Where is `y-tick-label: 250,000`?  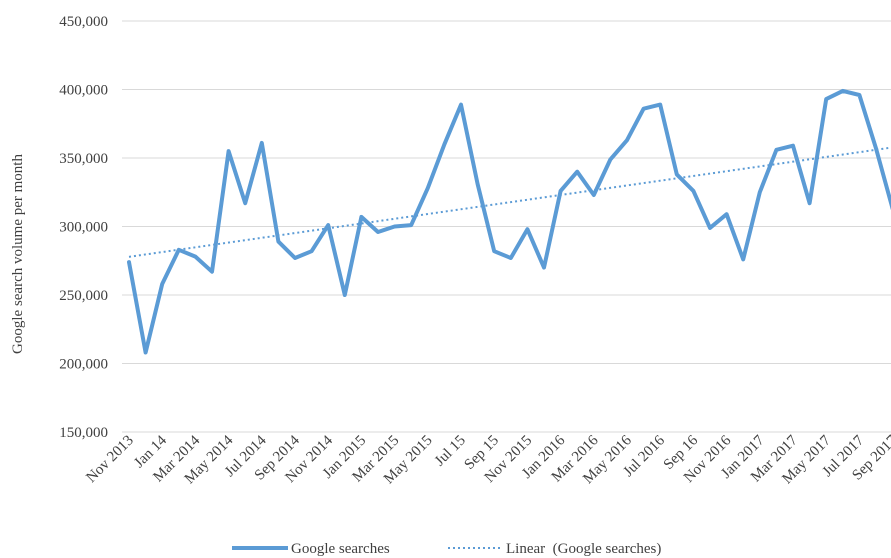 y-tick-label: 250,000 is located at coordinates (83, 296).